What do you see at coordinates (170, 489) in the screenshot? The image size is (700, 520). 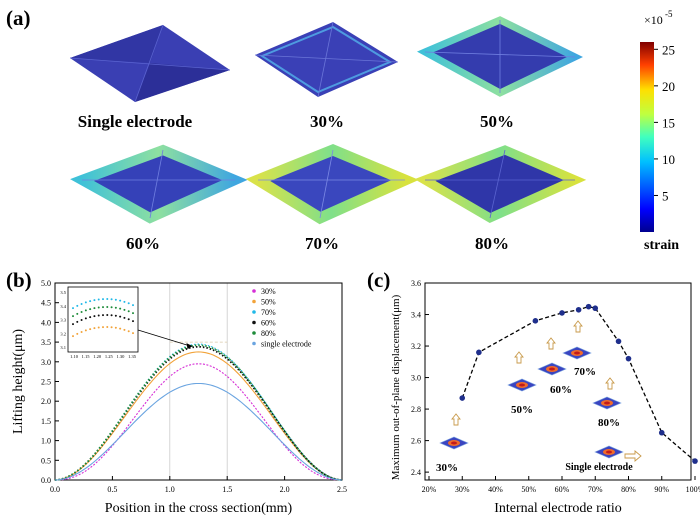 I see `x-tick-label: 1.0` at bounding box center [170, 489].